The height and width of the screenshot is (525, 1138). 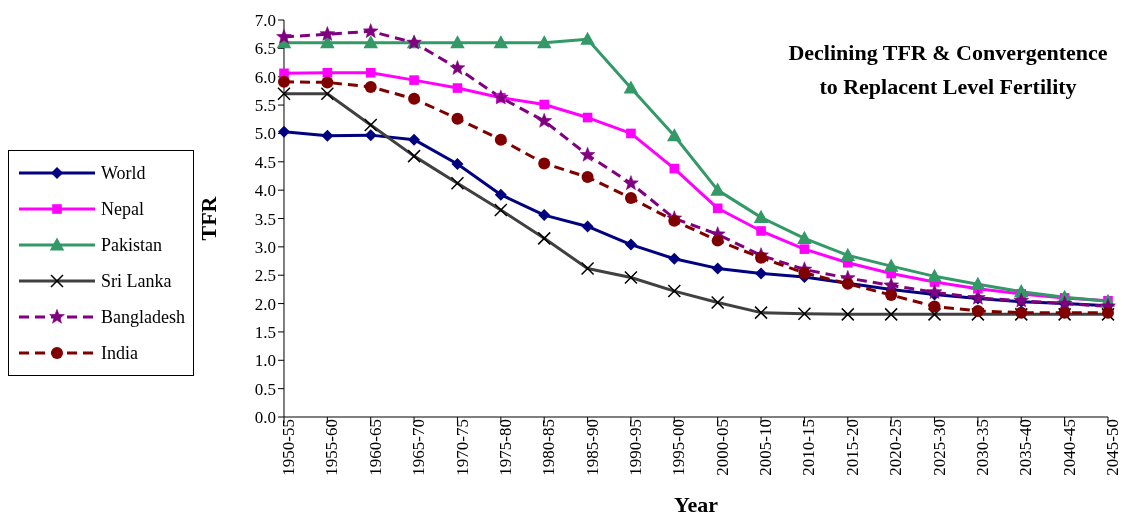 I want to click on y-tick-label: 7.0, so click(x=265, y=21).